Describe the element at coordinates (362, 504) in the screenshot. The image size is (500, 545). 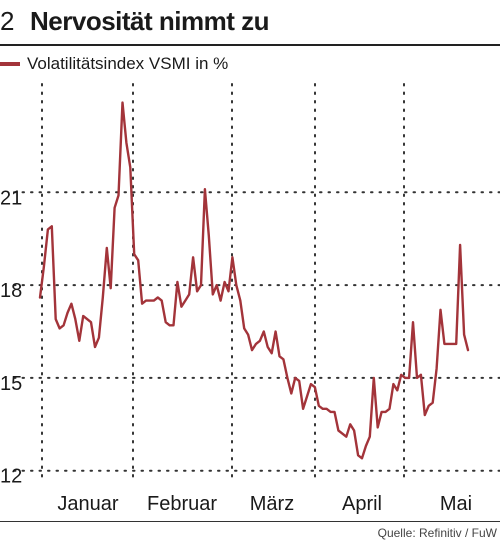
I see `x-tick-label: April` at that location.